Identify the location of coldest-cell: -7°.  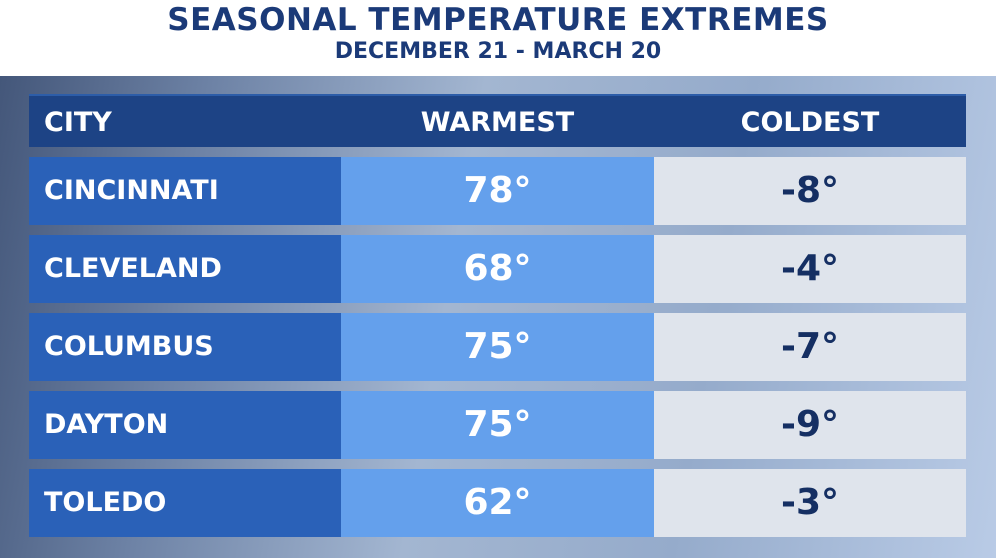
(810, 347).